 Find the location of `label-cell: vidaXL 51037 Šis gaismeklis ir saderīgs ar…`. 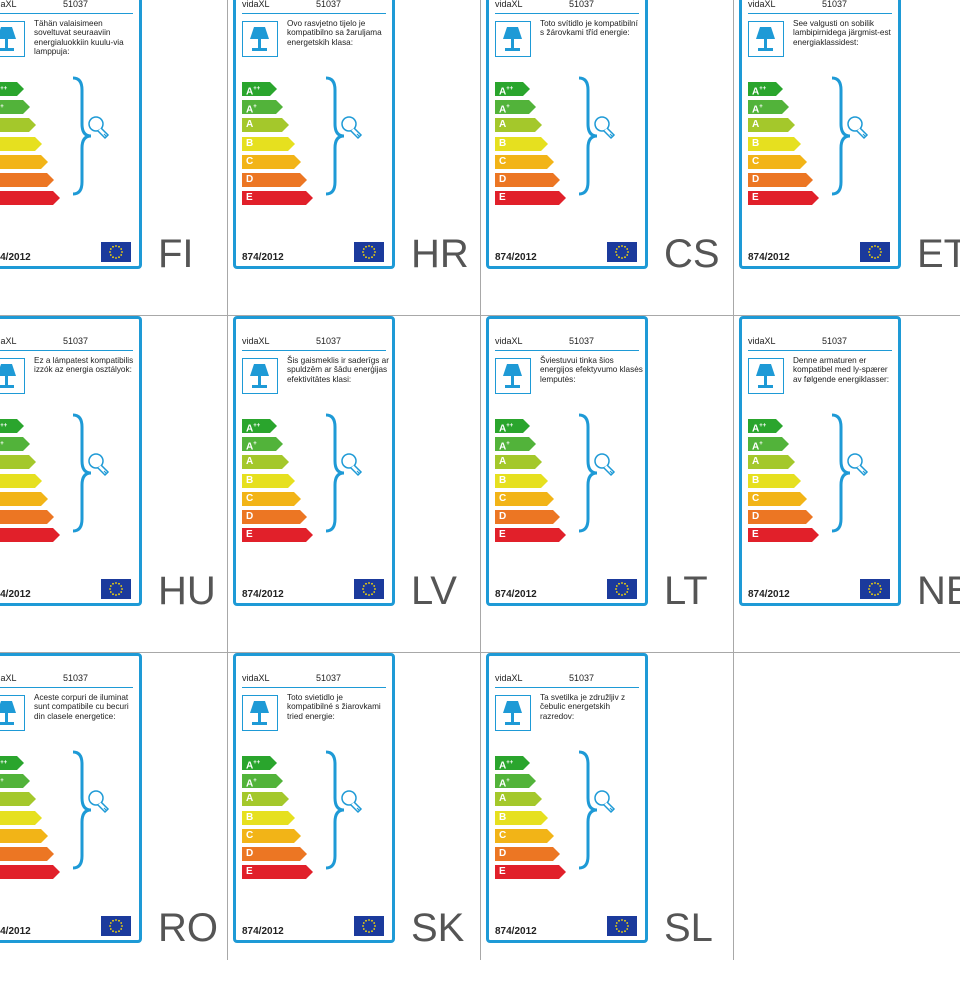

label-cell: vidaXL 51037 Šis gaismeklis ir saderīgs ar… is located at coordinates (353, 484).